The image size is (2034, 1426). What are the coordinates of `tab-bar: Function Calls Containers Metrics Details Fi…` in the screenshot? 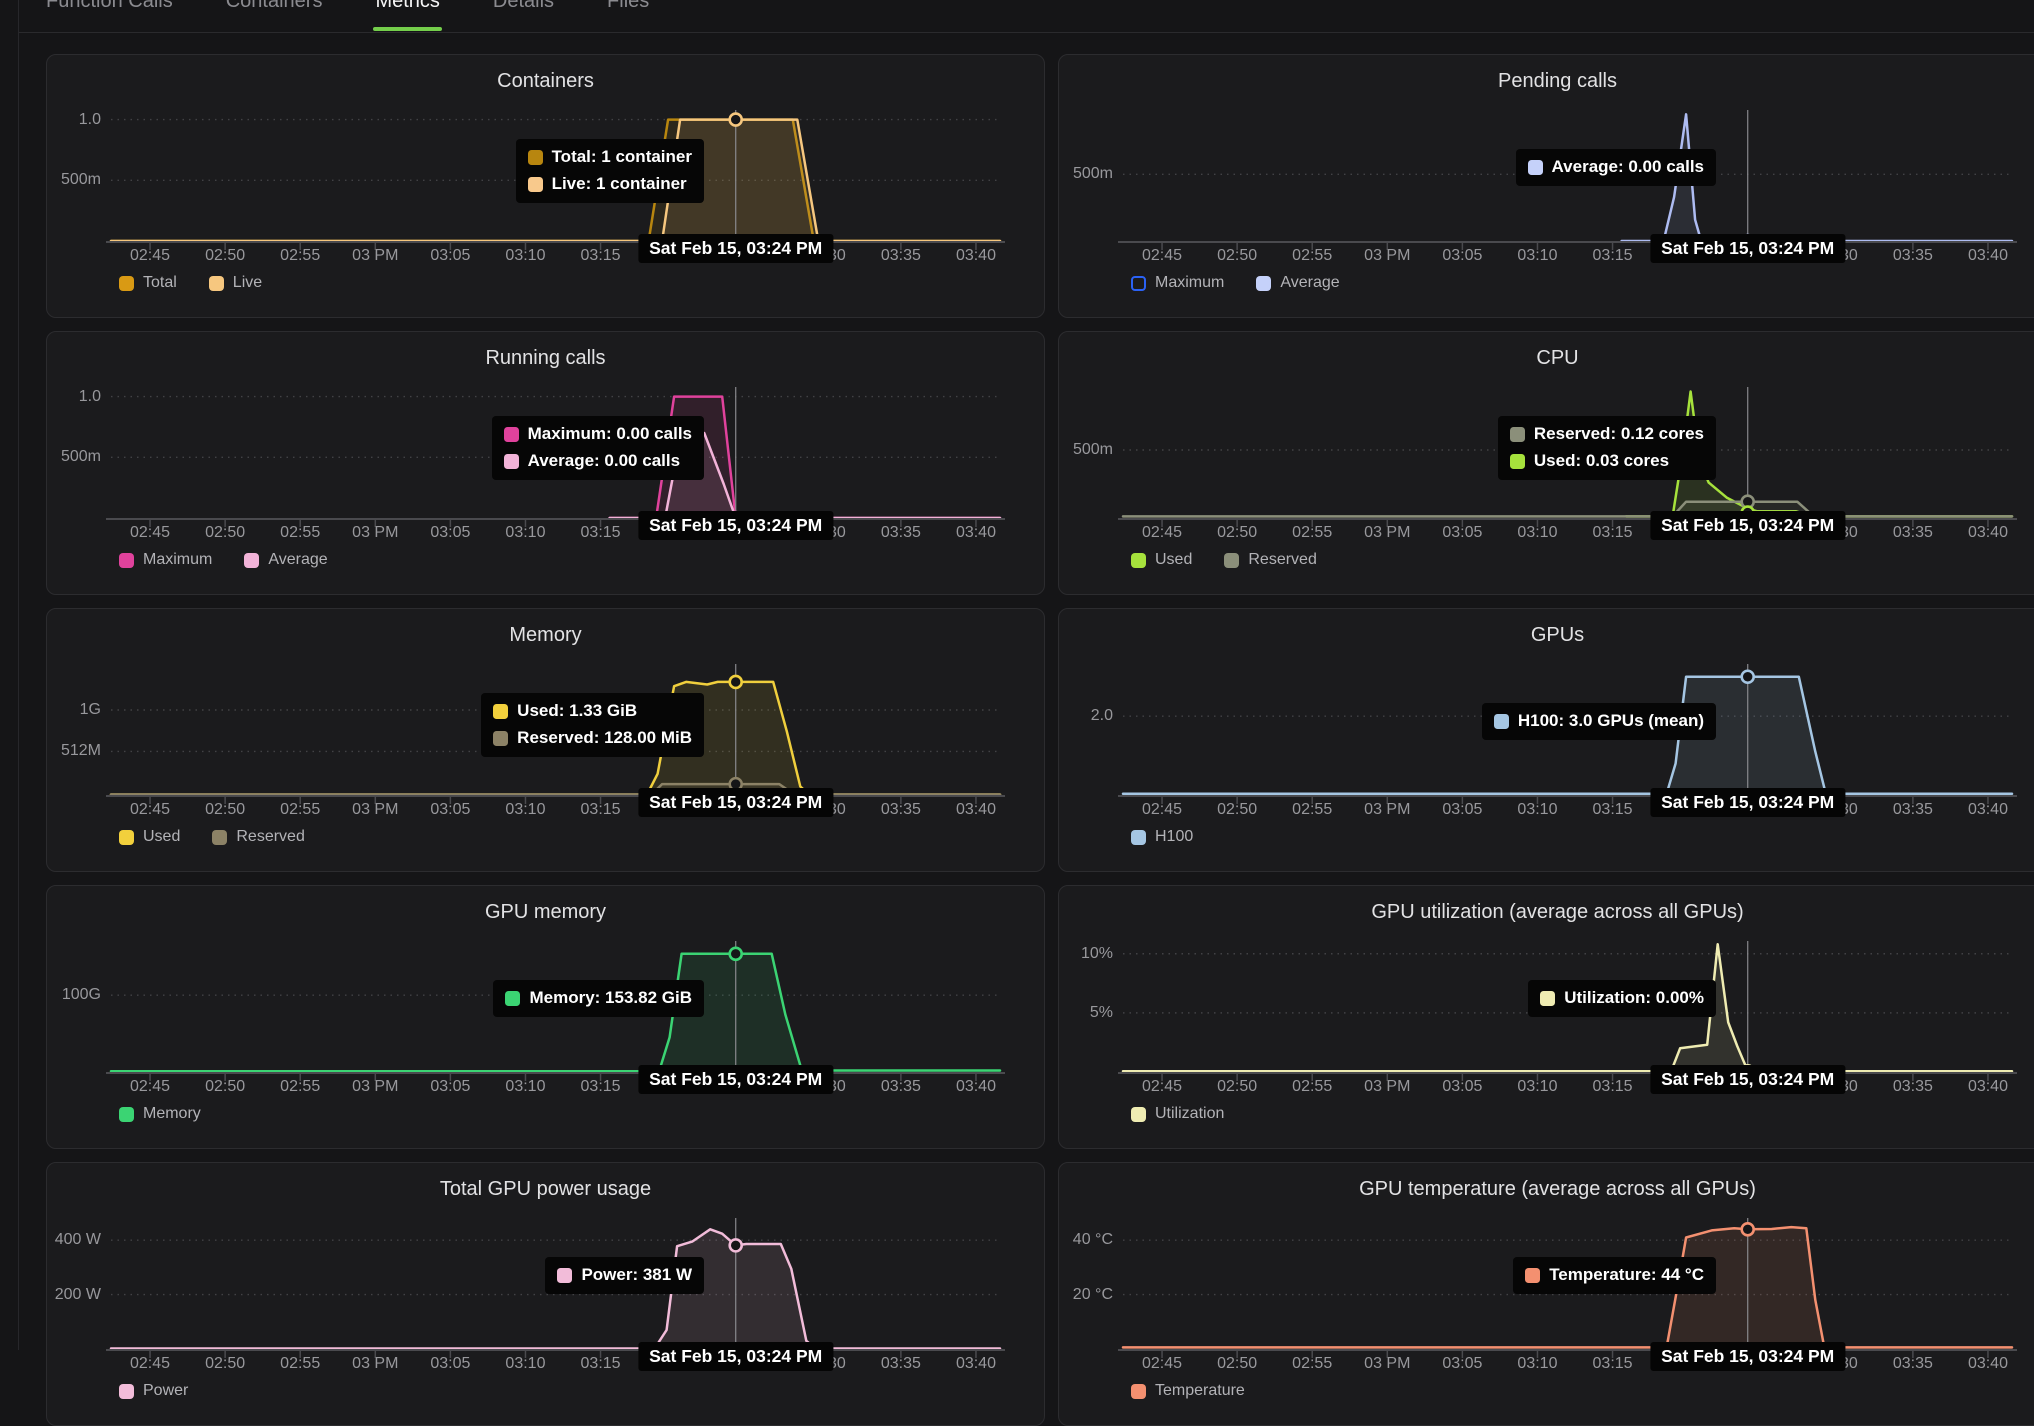 It's located at (1026, 16).